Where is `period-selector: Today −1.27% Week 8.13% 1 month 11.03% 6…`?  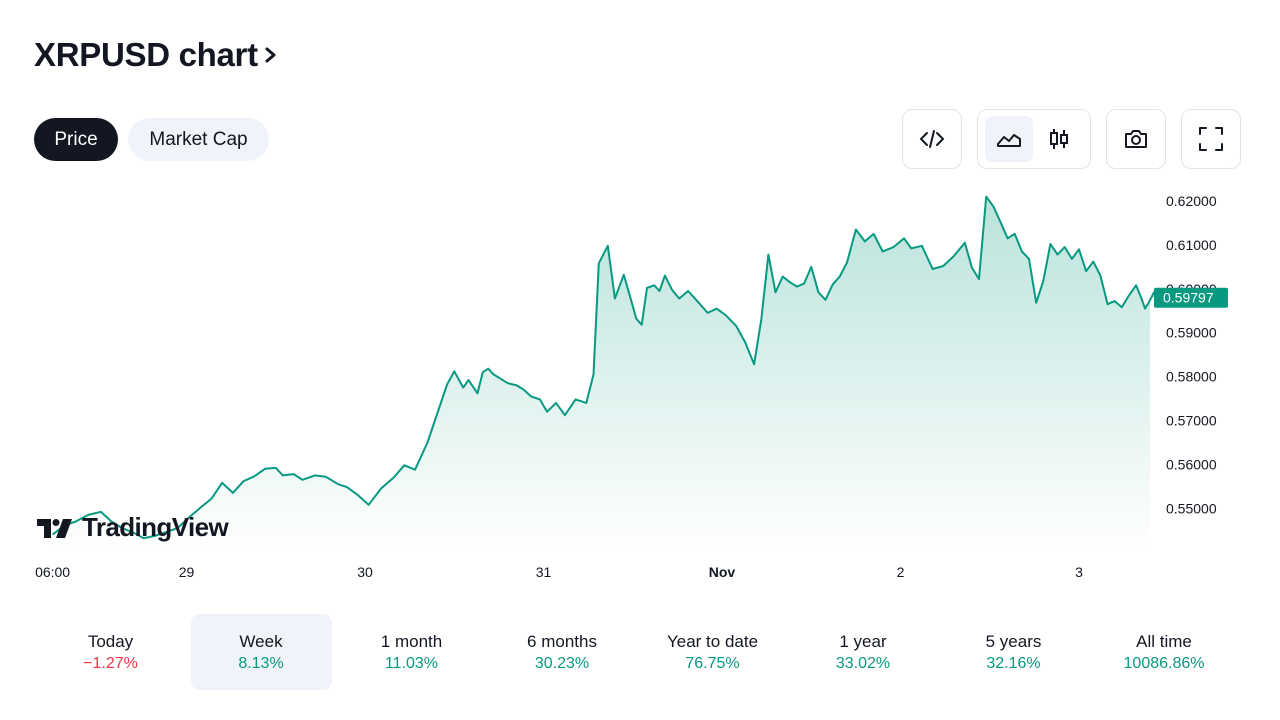
period-selector: Today −1.27% Week 8.13% 1 month 11.03% 6… is located at coordinates (640, 652).